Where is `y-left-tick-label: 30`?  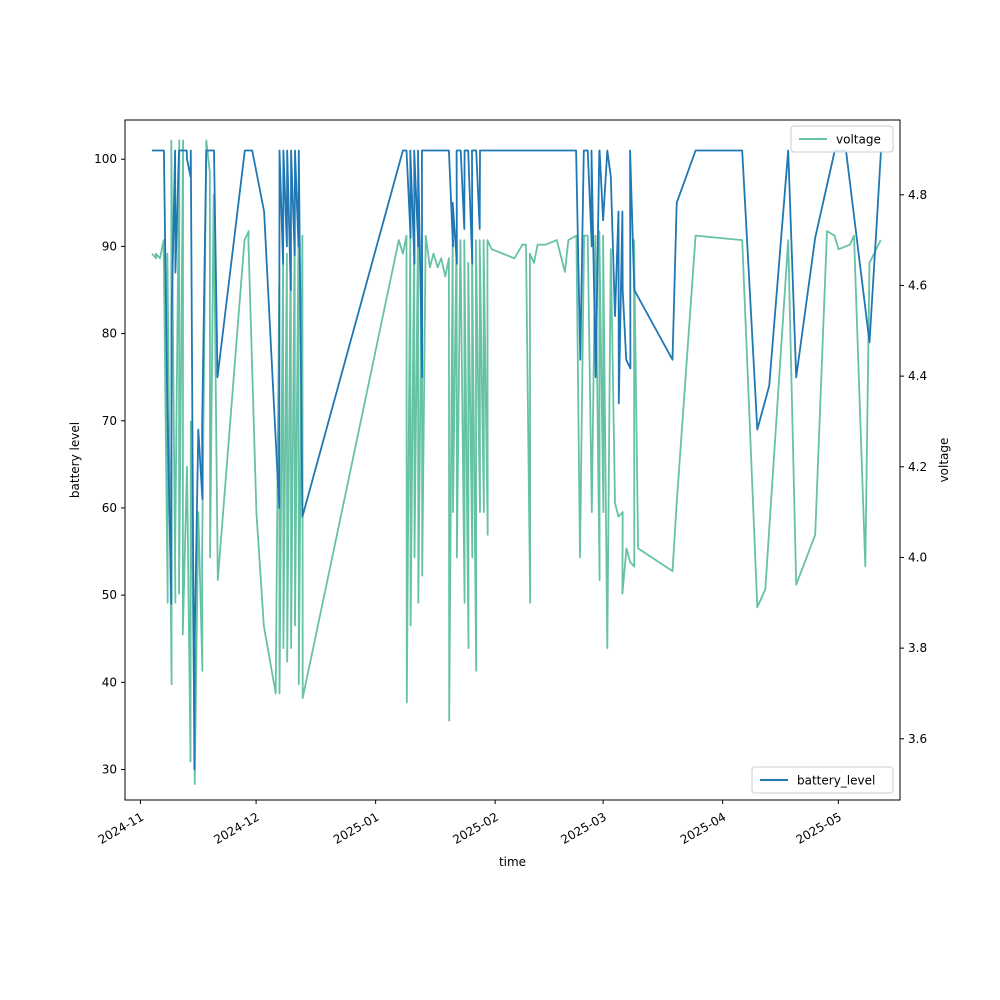
y-left-tick-label: 30 is located at coordinates (109, 769).